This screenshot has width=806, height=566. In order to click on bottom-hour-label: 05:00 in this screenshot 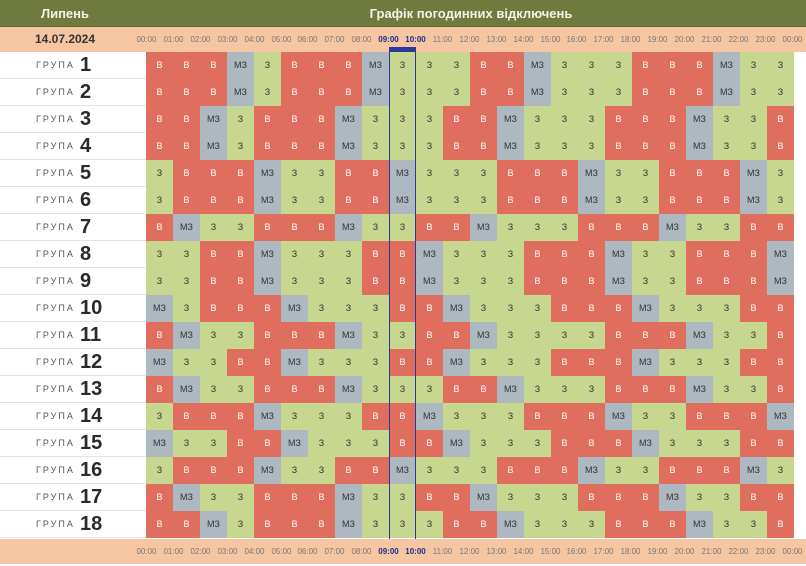, I will do `click(281, 551)`.